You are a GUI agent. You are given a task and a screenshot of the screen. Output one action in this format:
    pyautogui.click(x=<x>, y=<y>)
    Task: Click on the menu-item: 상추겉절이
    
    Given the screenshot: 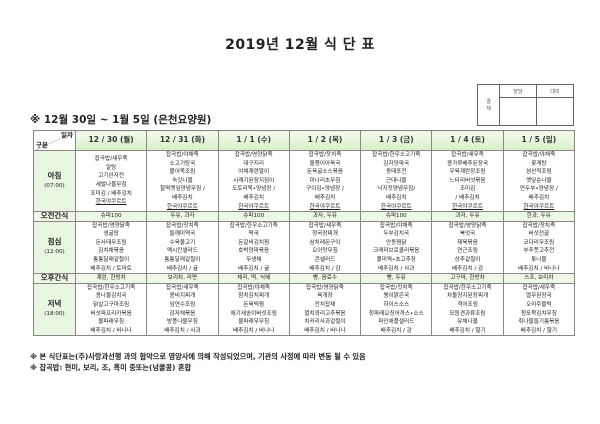 What is the action you would take?
    pyautogui.click(x=467, y=260)
    